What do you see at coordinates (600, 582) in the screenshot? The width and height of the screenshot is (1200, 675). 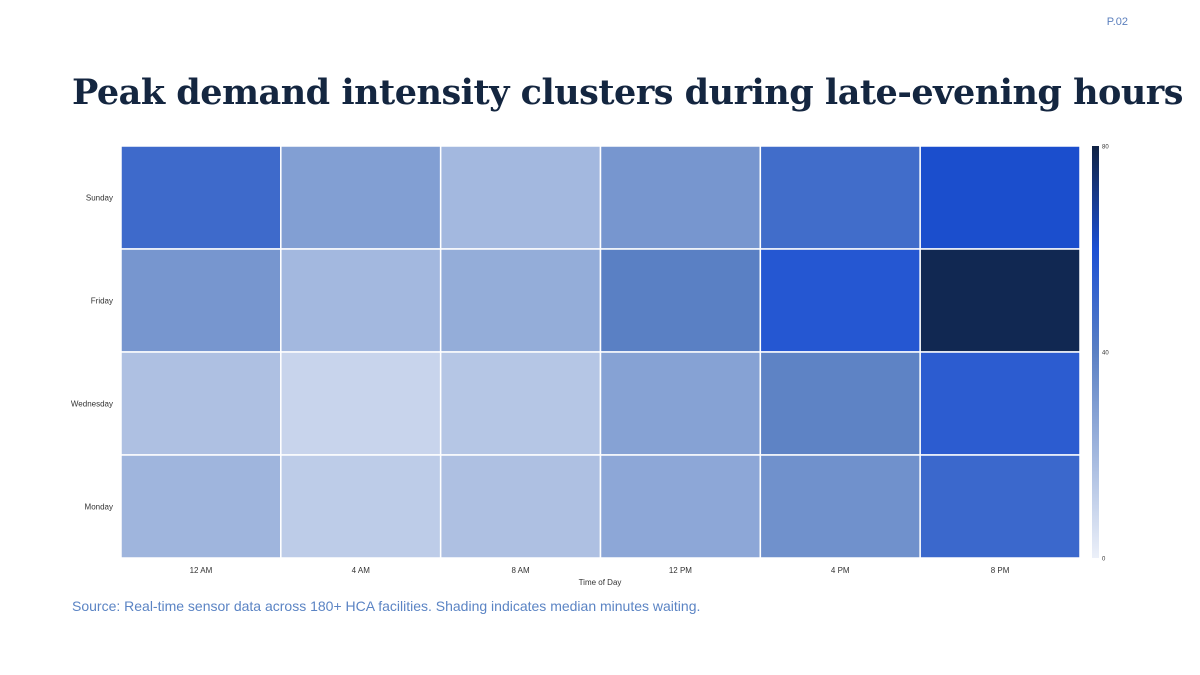 I see `x-axis-title: Time of Day` at bounding box center [600, 582].